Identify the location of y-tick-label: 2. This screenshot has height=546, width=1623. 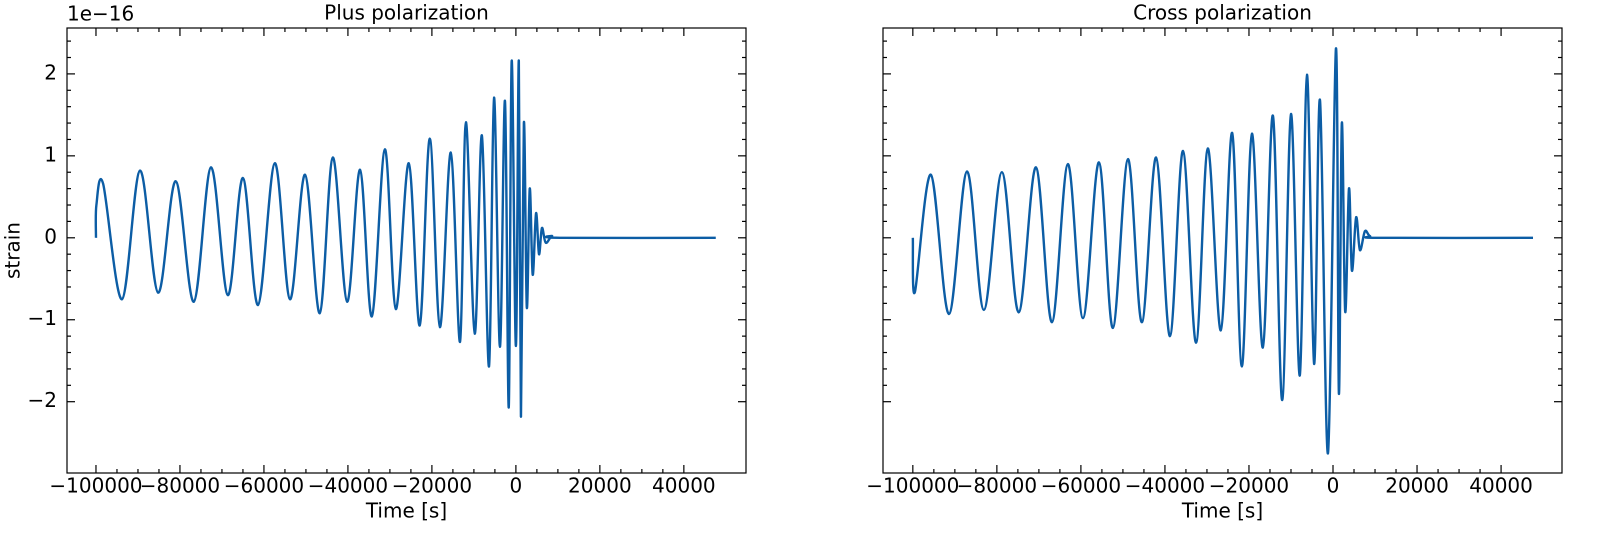
(50, 72).